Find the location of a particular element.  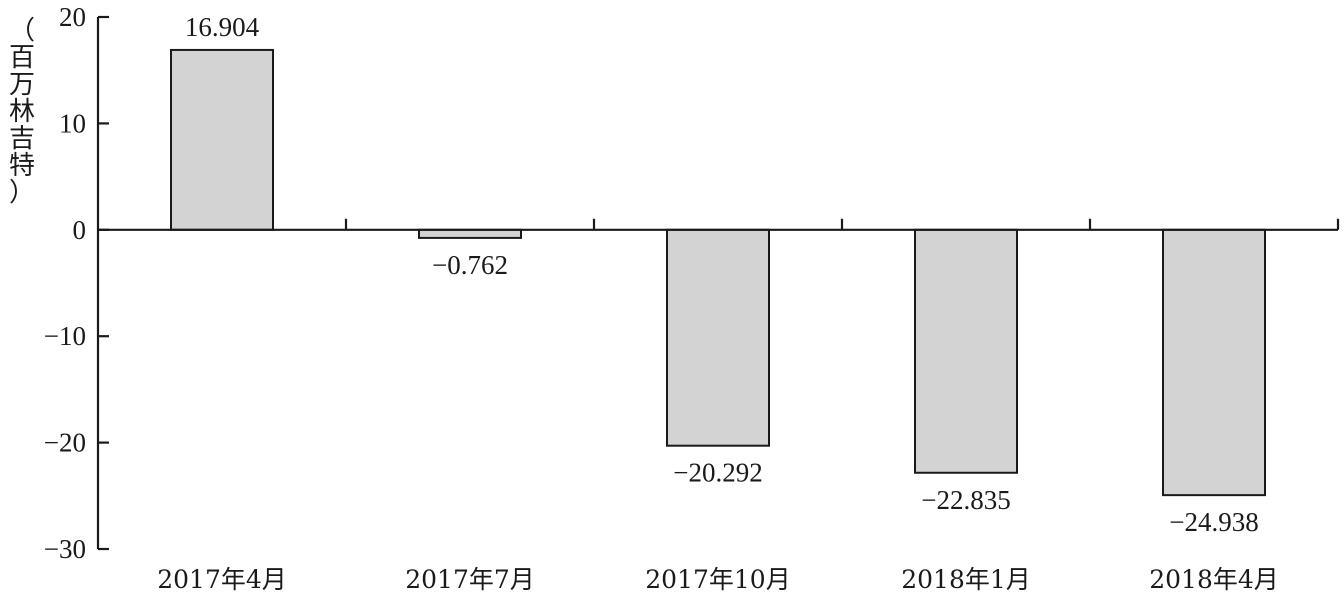

x-category-label: 2017年10月 is located at coordinates (717, 579).